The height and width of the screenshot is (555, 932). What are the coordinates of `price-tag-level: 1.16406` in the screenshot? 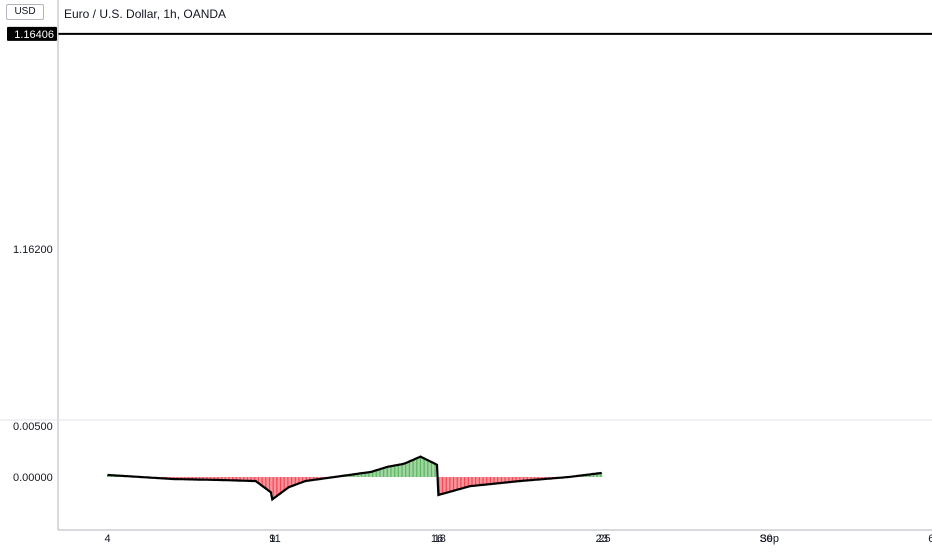 It's located at (32, 33).